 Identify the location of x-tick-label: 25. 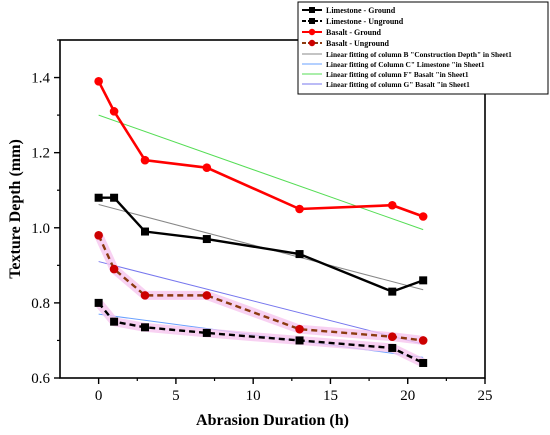
(485, 396).